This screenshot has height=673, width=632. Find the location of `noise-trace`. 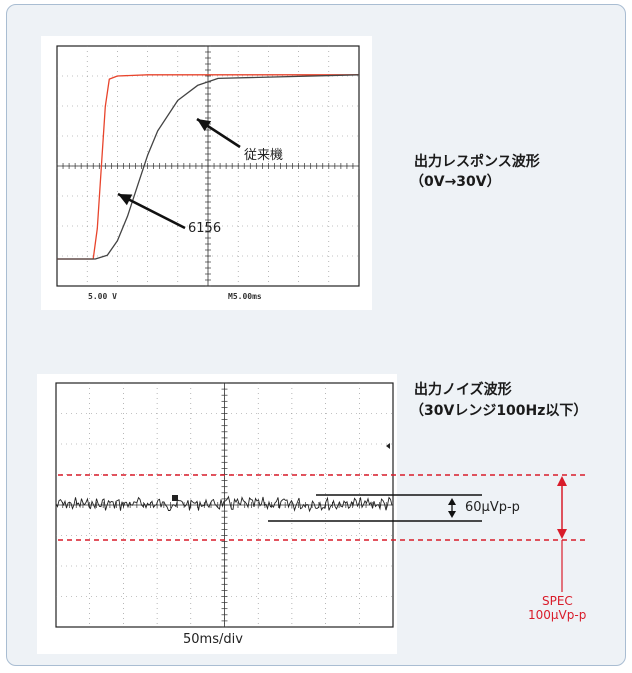

noise-trace is located at coordinates (224, 504).